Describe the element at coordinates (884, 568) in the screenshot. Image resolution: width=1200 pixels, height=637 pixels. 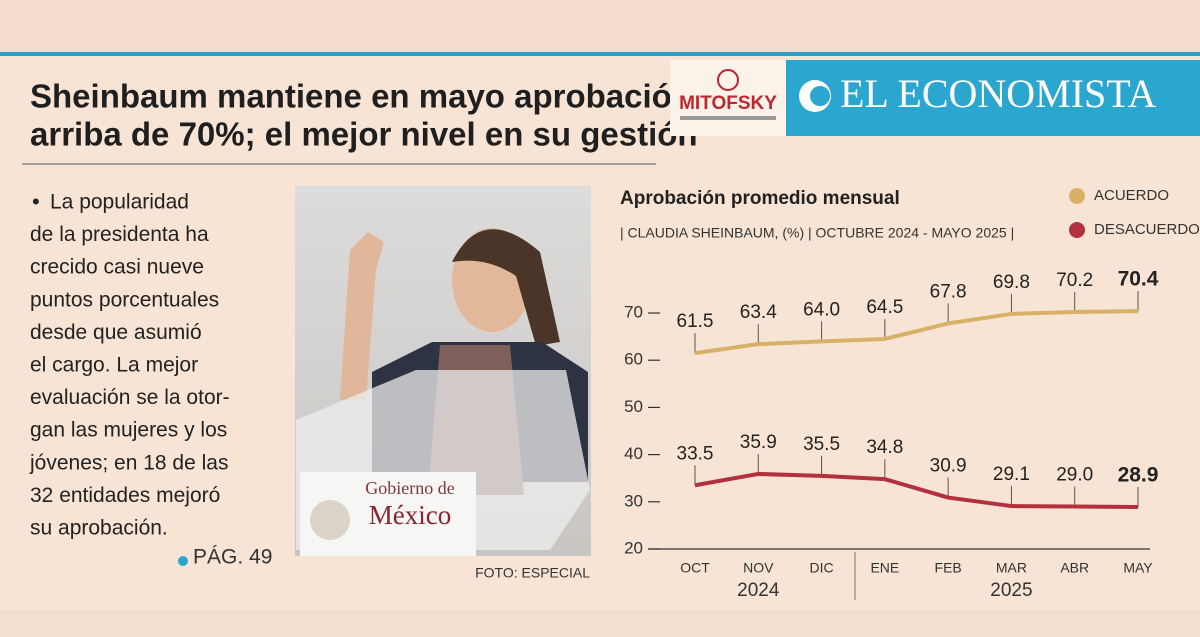
I see `x-tick-label: ENE` at that location.